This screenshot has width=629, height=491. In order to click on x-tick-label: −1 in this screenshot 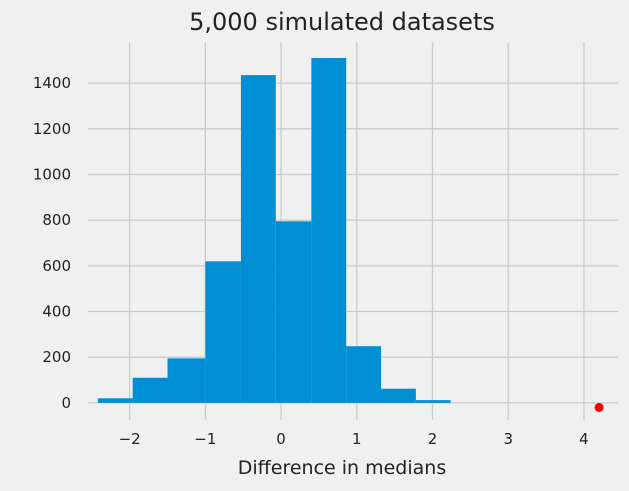, I will do `click(205, 439)`.